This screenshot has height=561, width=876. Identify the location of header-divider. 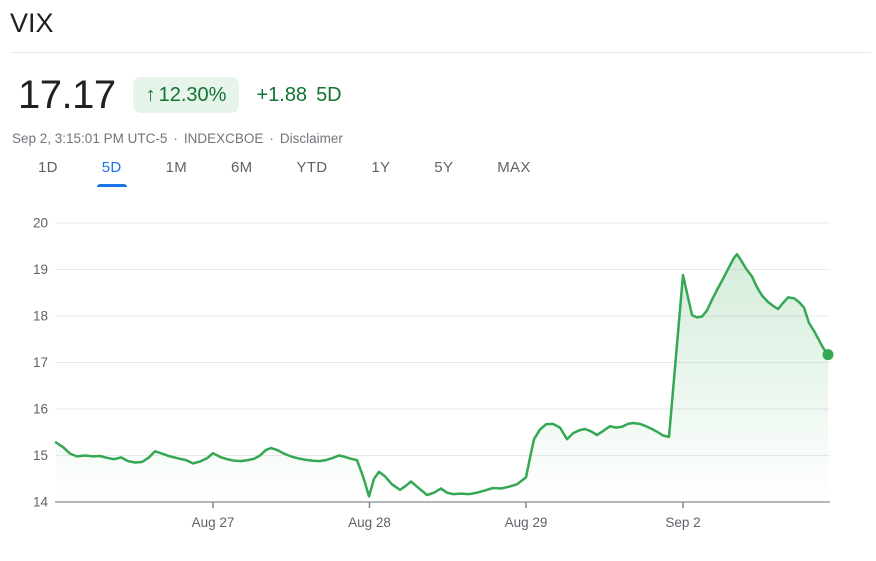
(440, 52).